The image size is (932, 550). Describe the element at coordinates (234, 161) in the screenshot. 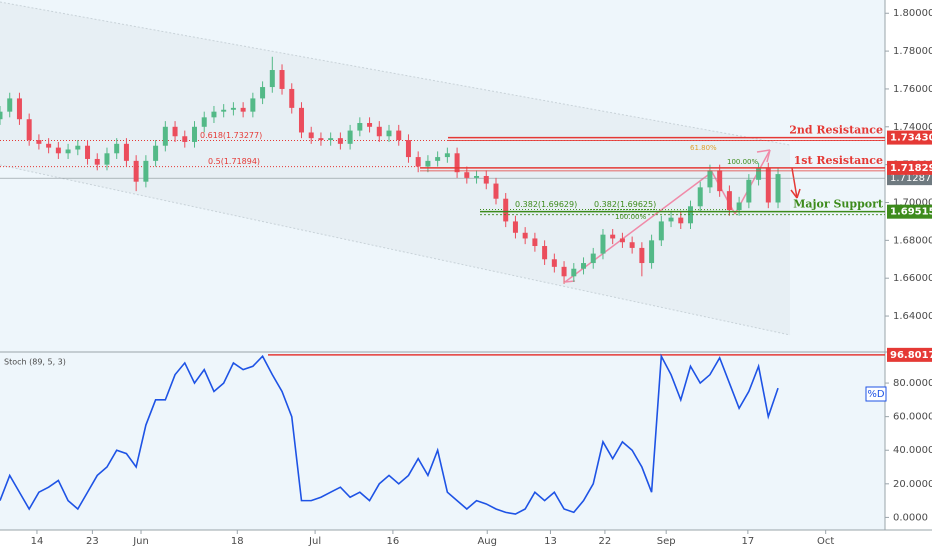

I see `fib-label: 0.5(1.71894)` at that location.